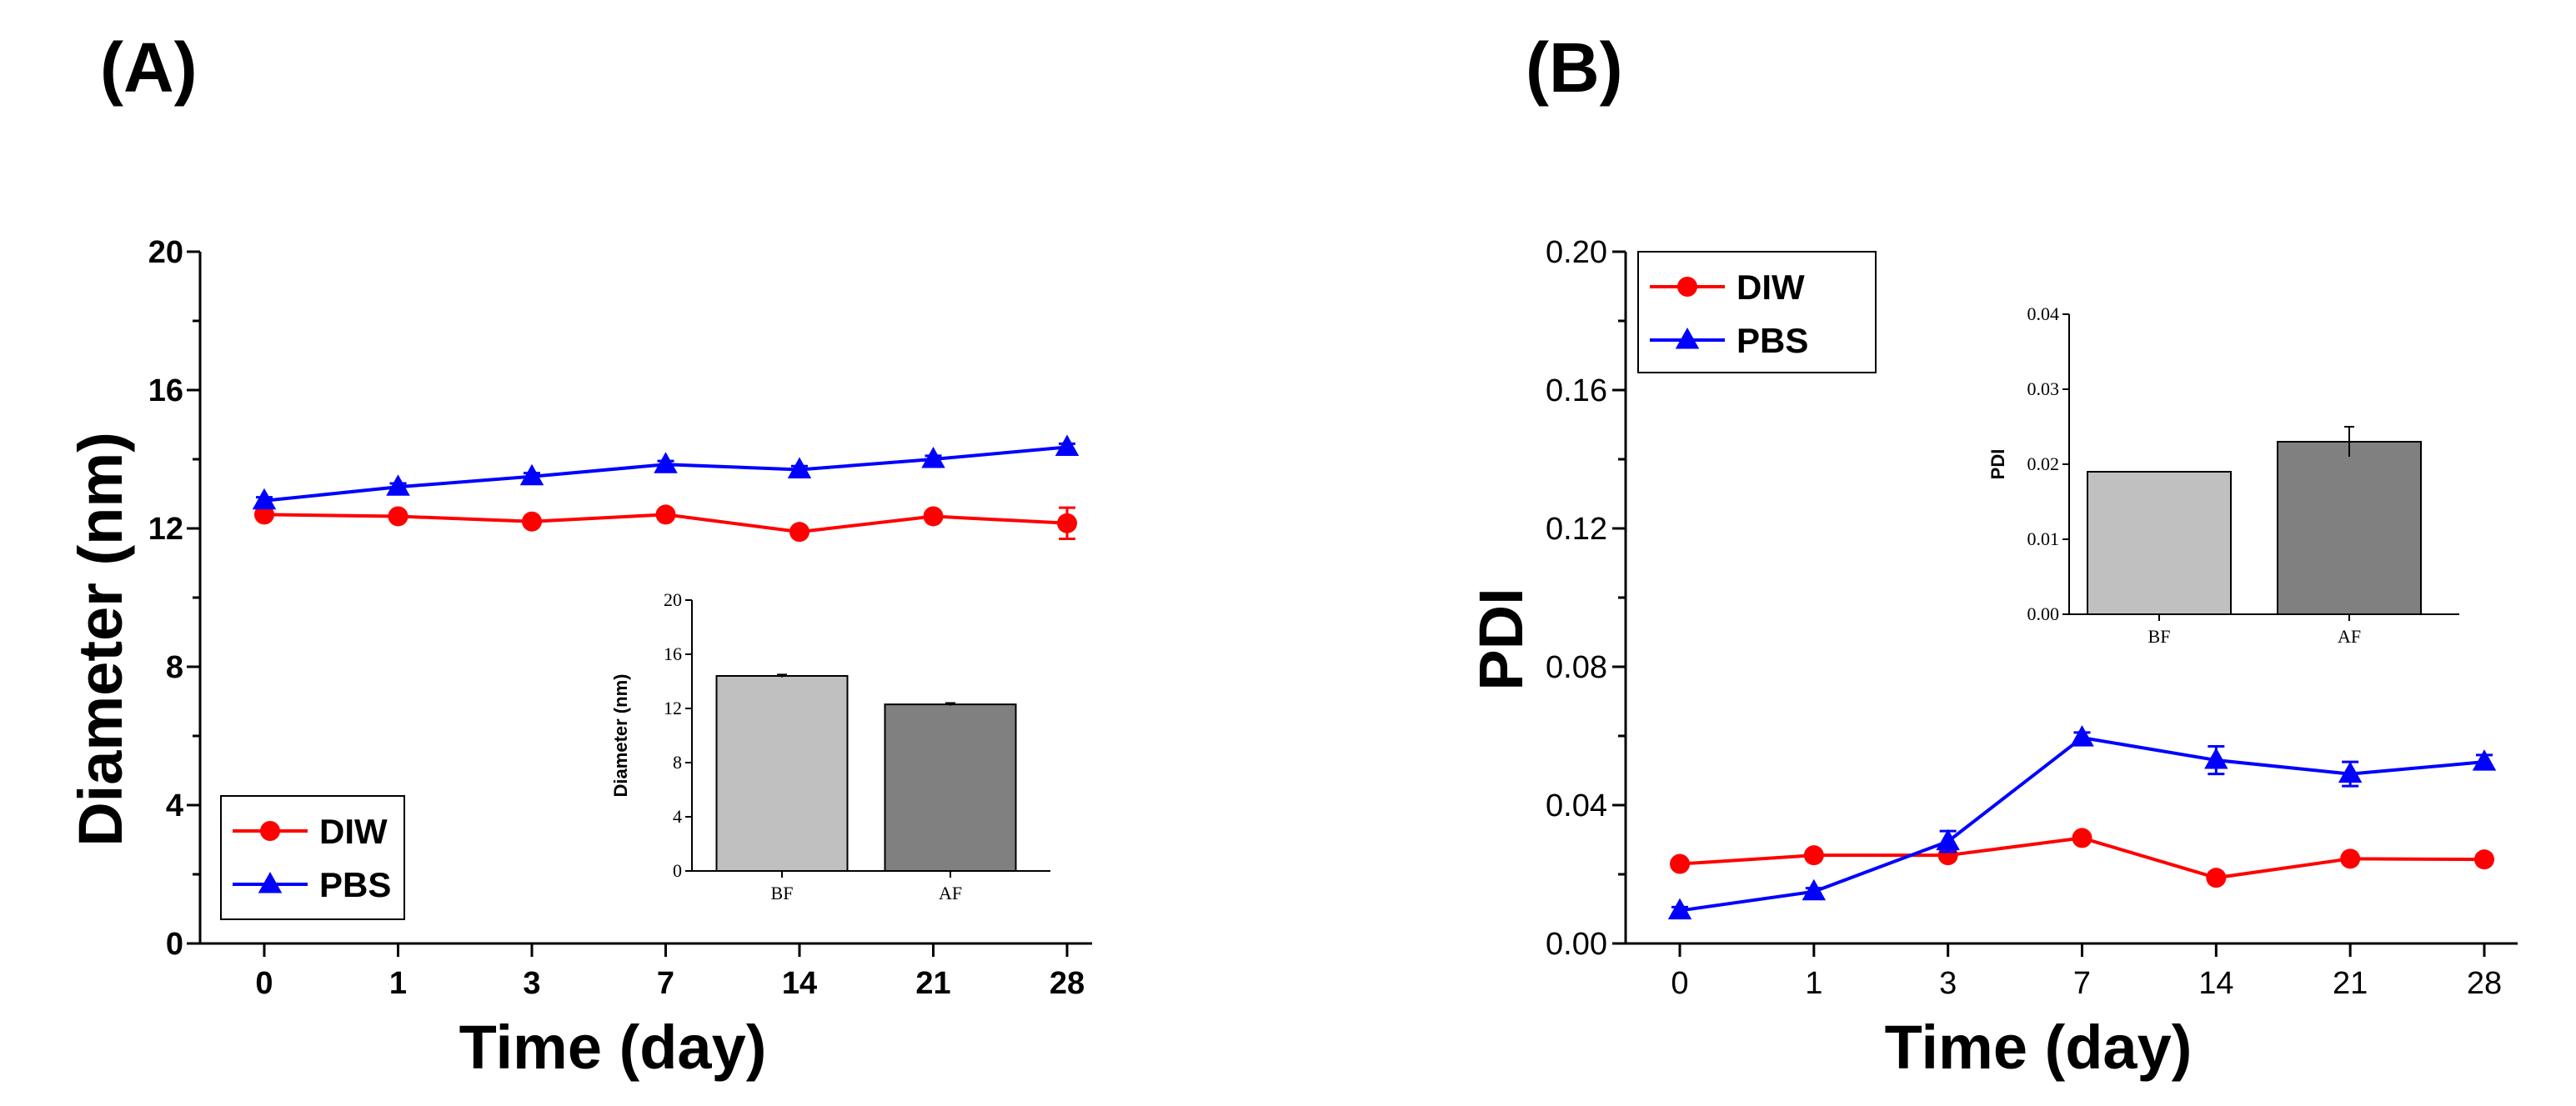 The image size is (2576, 1106). I want to click on series-line-pbs, so click(2082, 824).